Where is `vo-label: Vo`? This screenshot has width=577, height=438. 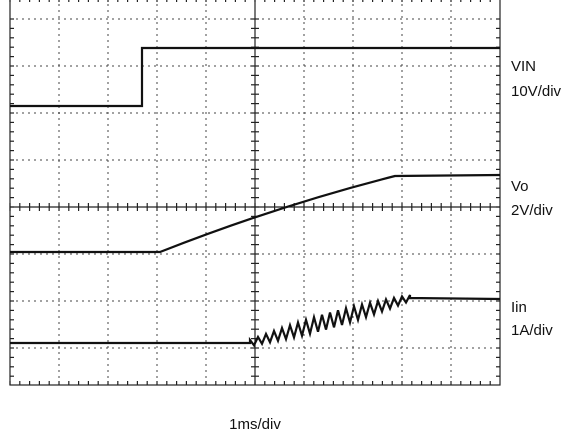
vo-label: Vo is located at coordinates (520, 186).